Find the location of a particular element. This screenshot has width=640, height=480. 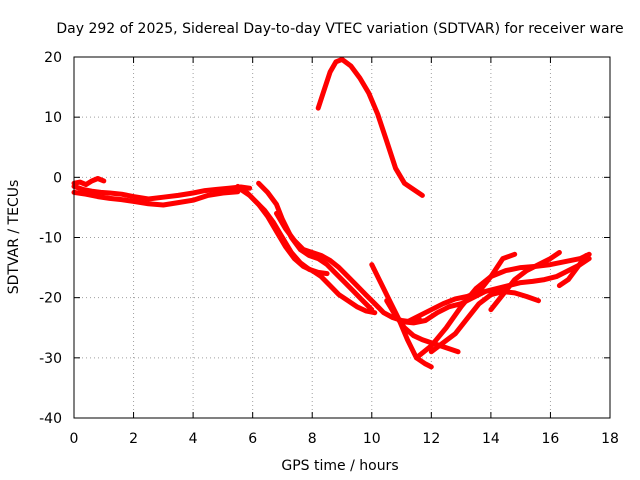

series-line-track-g is located at coordinates (348, 267).